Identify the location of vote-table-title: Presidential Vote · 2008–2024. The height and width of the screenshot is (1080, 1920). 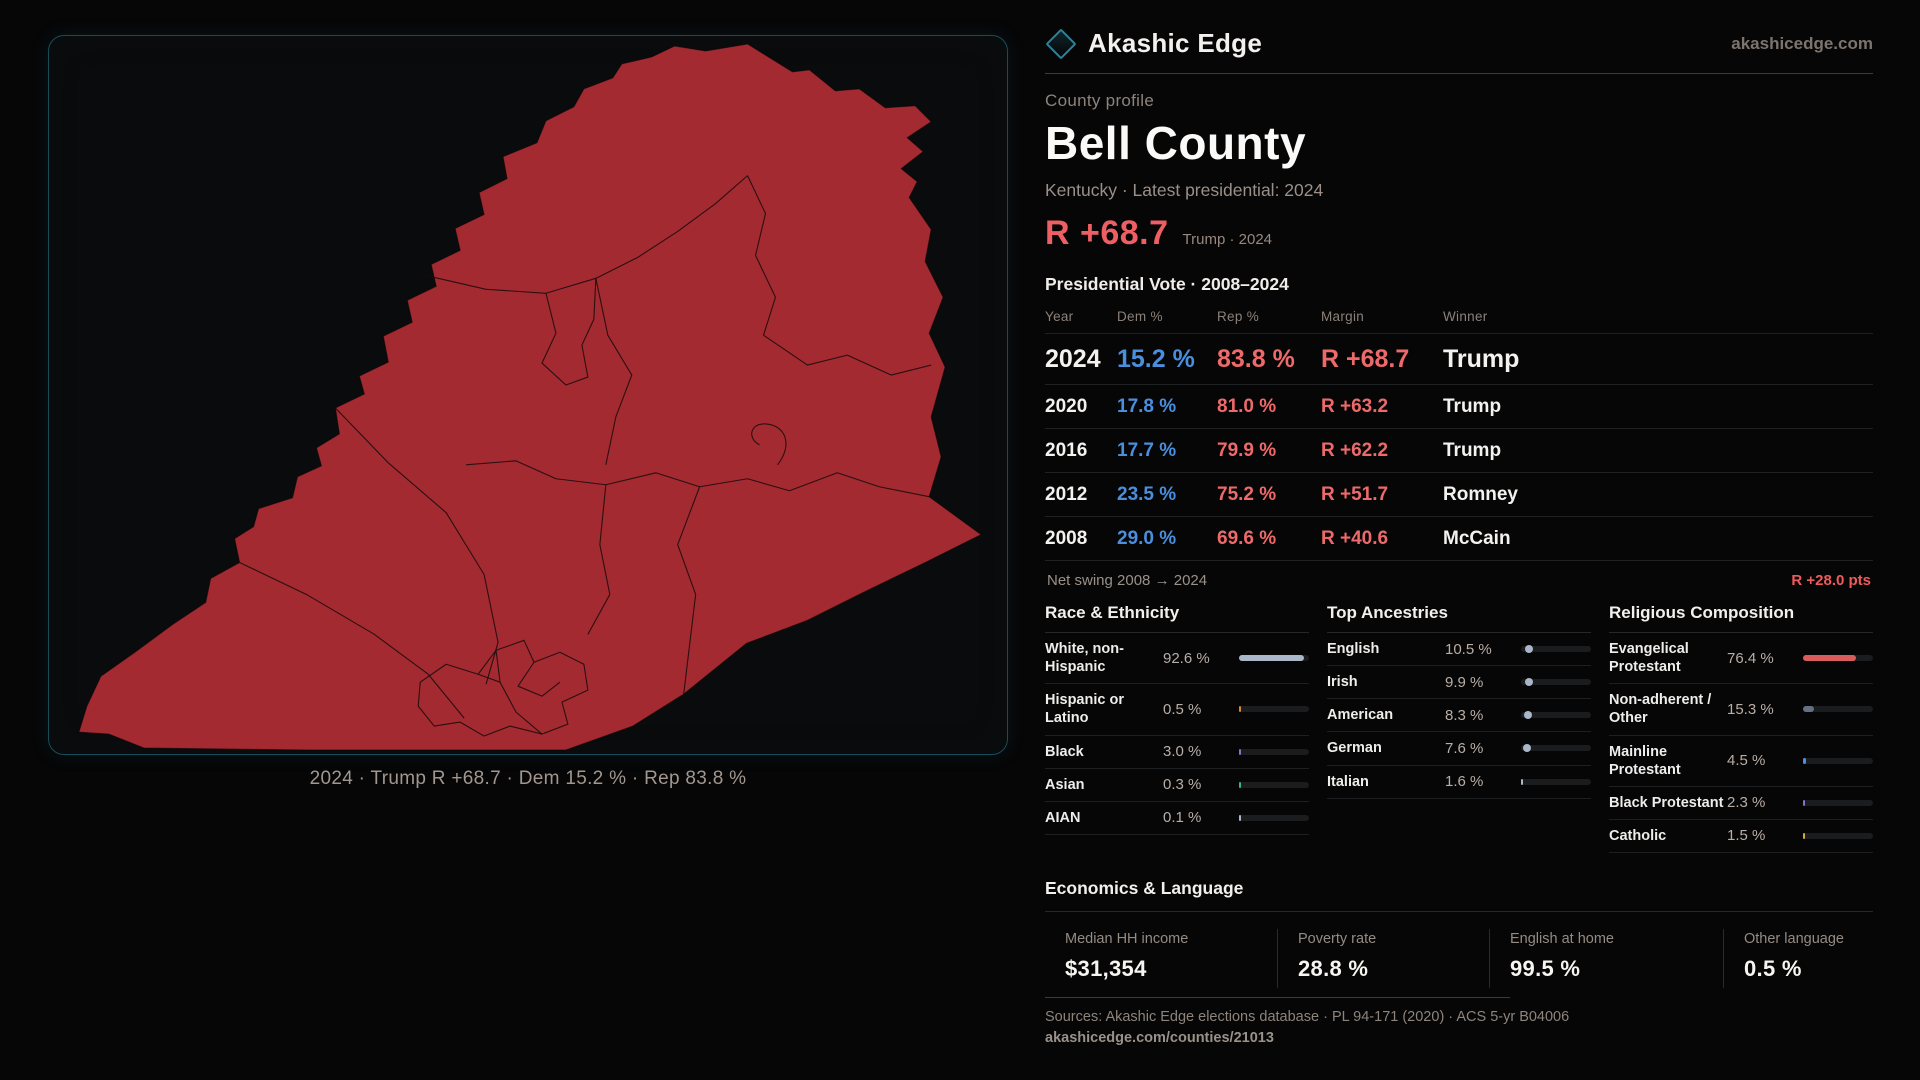
(1167, 284).